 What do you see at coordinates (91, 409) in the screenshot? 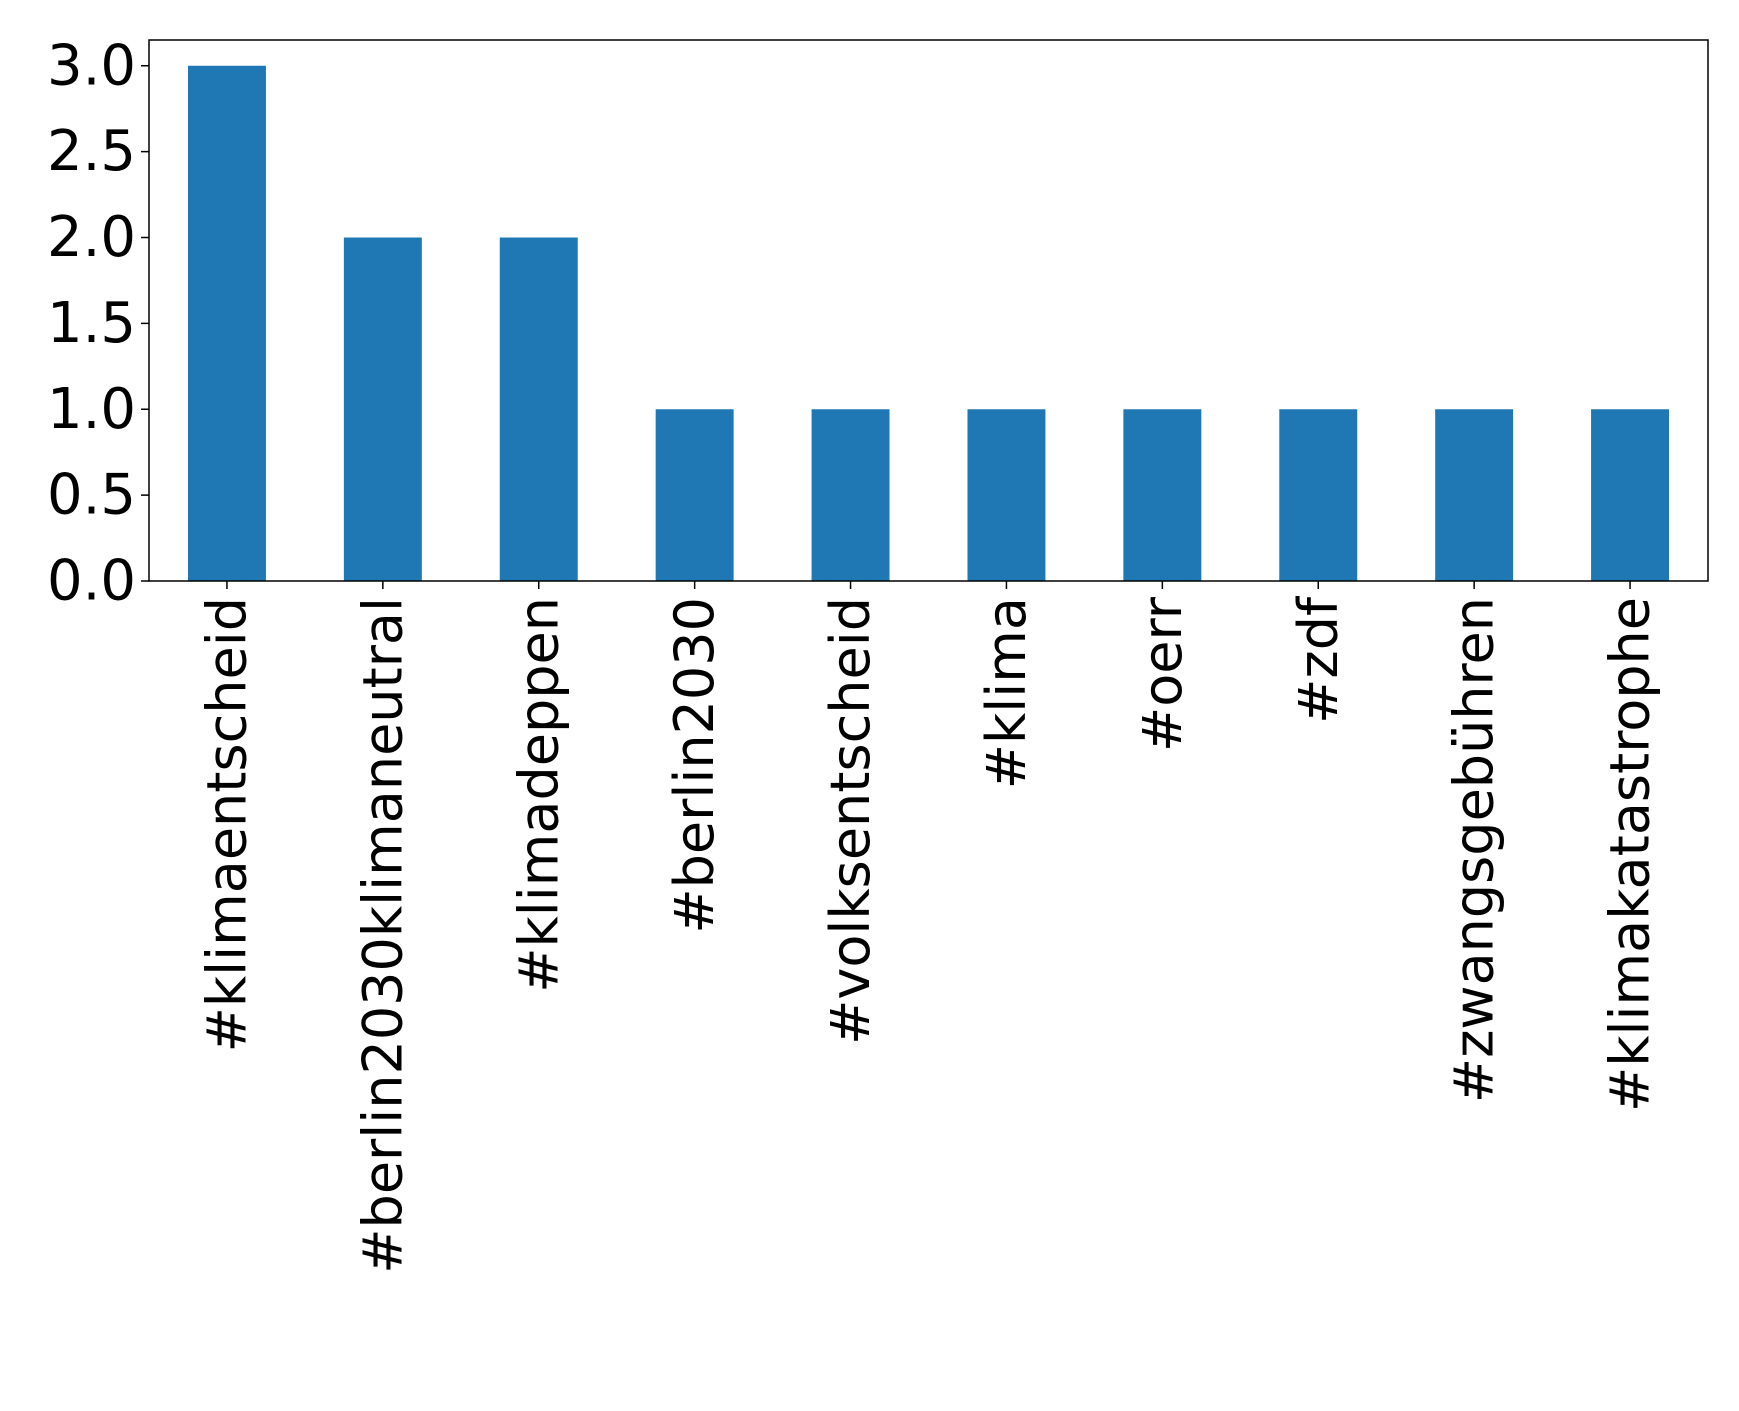
I see `y-tick-label: 1.0` at bounding box center [91, 409].